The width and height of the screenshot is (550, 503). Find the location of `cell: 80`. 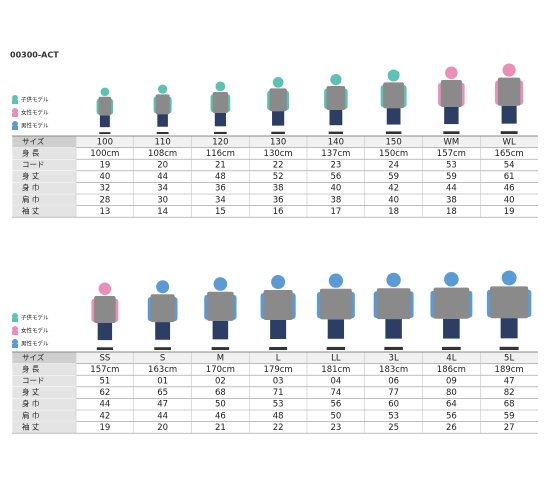

cell: 80 is located at coordinates (451, 393).